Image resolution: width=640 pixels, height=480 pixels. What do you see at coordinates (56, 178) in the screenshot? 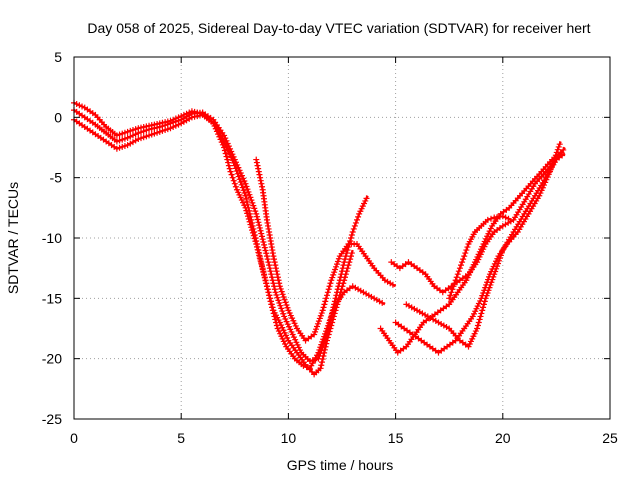
I see `y-tick-label: -5` at bounding box center [56, 178].